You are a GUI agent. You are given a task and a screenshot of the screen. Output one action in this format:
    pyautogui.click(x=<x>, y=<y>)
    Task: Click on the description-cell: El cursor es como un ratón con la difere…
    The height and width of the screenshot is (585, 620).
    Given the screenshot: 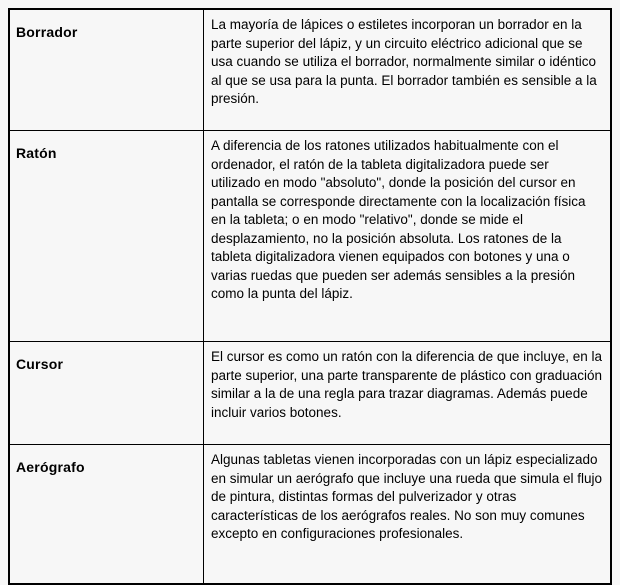 What is the action you would take?
    pyautogui.click(x=407, y=393)
    